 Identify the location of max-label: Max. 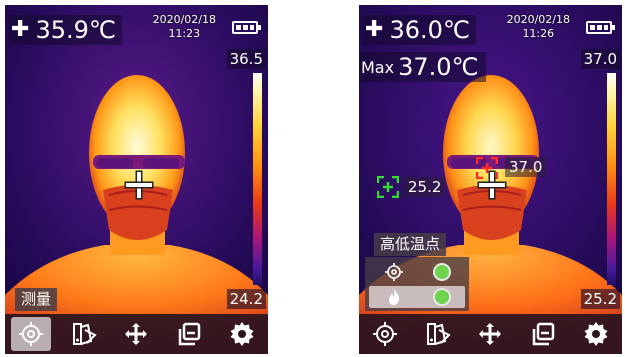
(378, 67).